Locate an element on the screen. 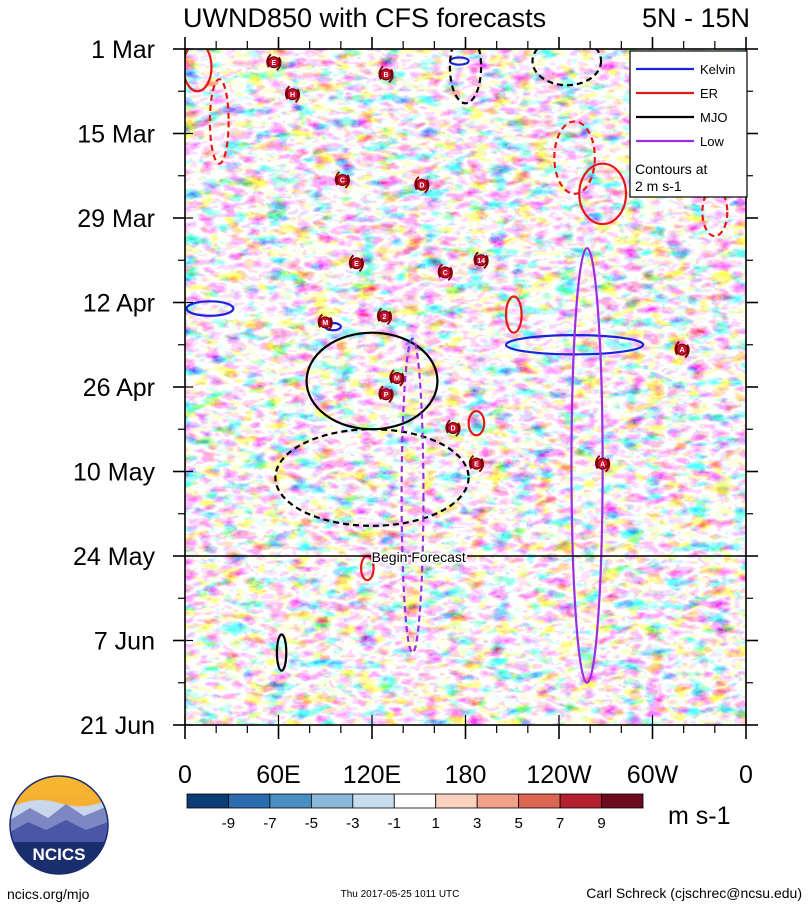 This screenshot has width=809, height=907. tc-marker-7: C is located at coordinates (445, 272).